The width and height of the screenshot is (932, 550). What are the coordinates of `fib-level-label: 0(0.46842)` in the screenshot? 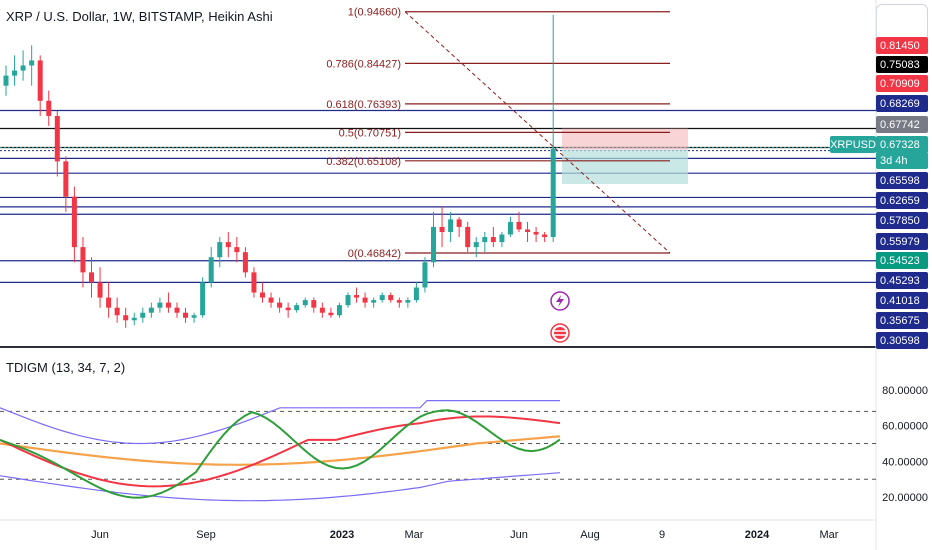 It's located at (374, 254).